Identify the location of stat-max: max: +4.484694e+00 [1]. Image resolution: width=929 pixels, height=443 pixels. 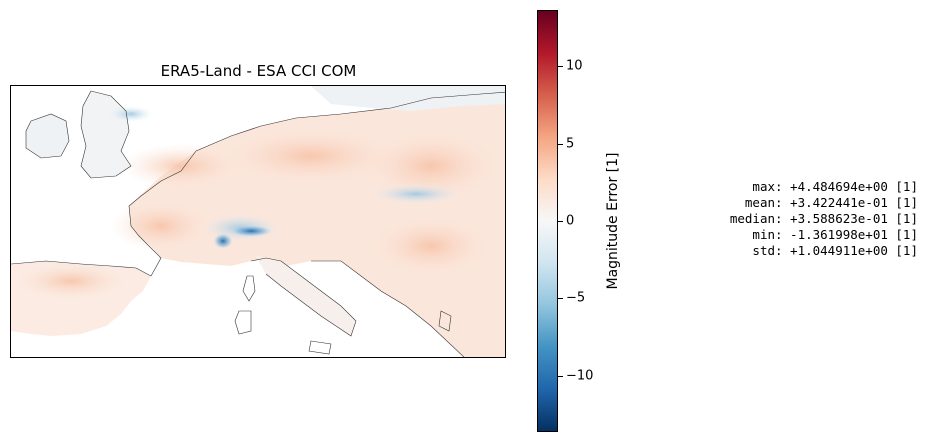
(835, 186).